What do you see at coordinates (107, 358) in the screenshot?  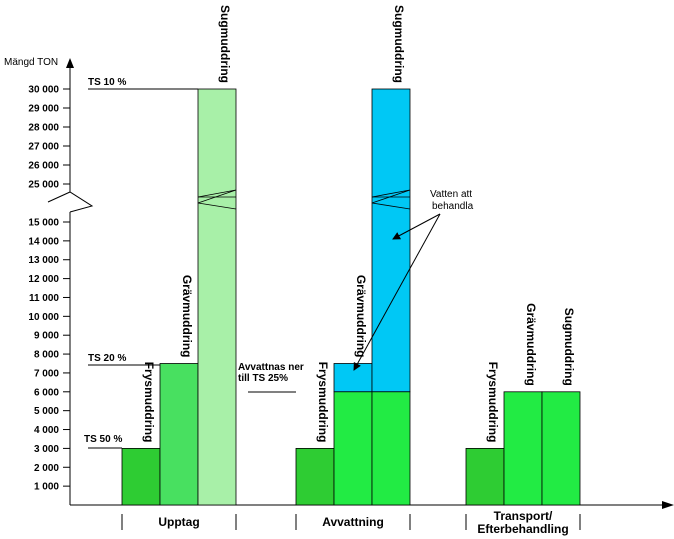 I see `ts20-label: TS 20 %` at bounding box center [107, 358].